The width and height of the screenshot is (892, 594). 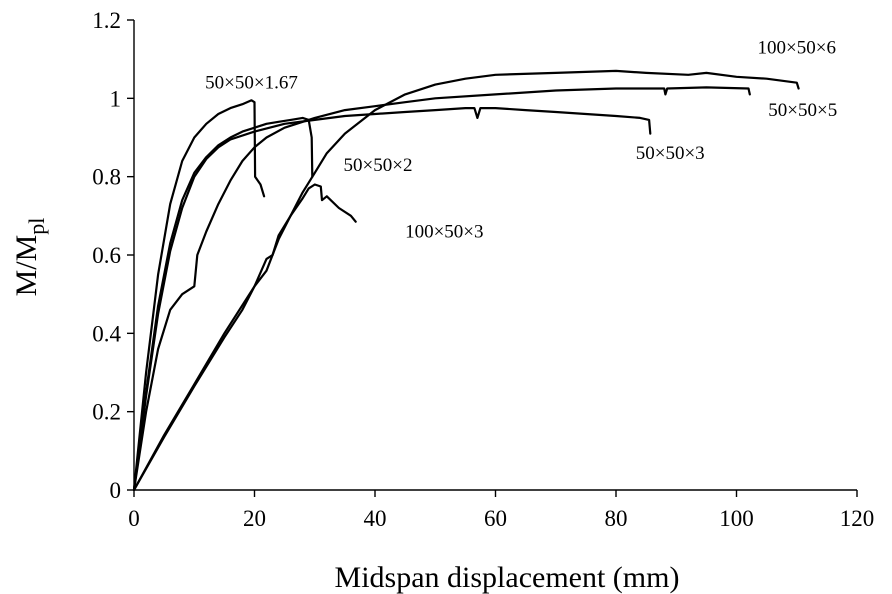 What do you see at coordinates (251, 83) in the screenshot?
I see `series-label-0: 50×50×1.67` at bounding box center [251, 83].